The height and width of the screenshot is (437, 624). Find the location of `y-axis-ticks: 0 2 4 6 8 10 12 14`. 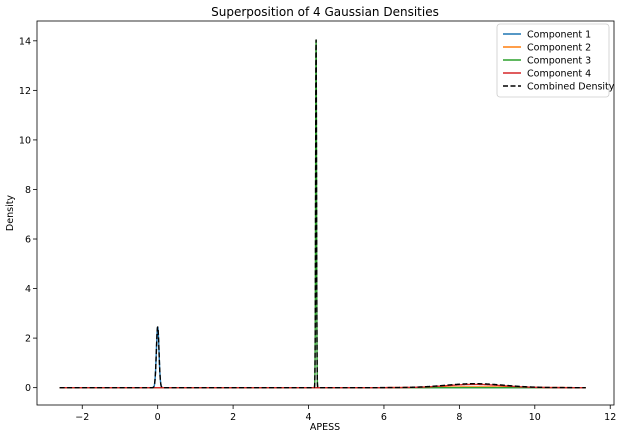

y-axis-ticks: 0 2 4 6 8 10 12 14 is located at coordinates (28, 215).